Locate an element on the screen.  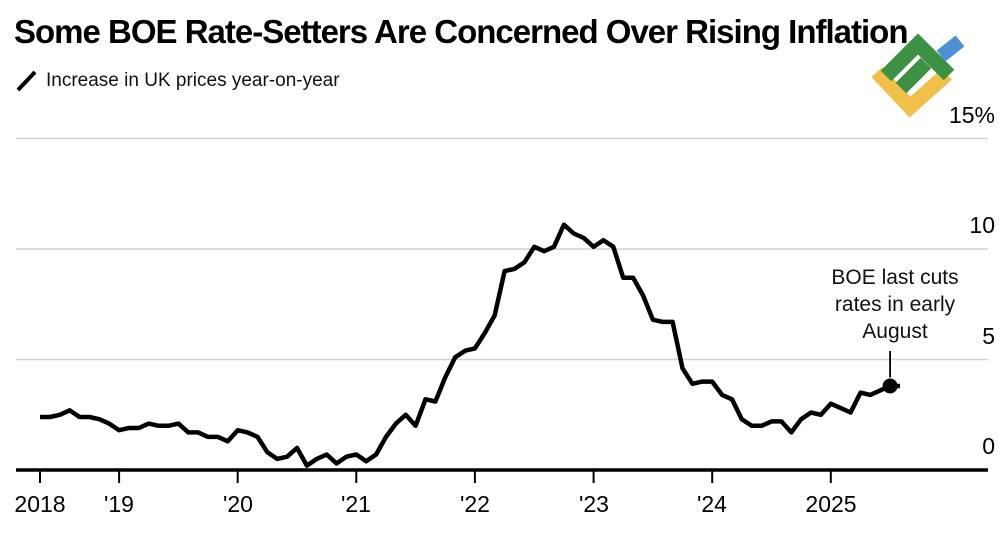
legend-line-icon is located at coordinates (26, 81).